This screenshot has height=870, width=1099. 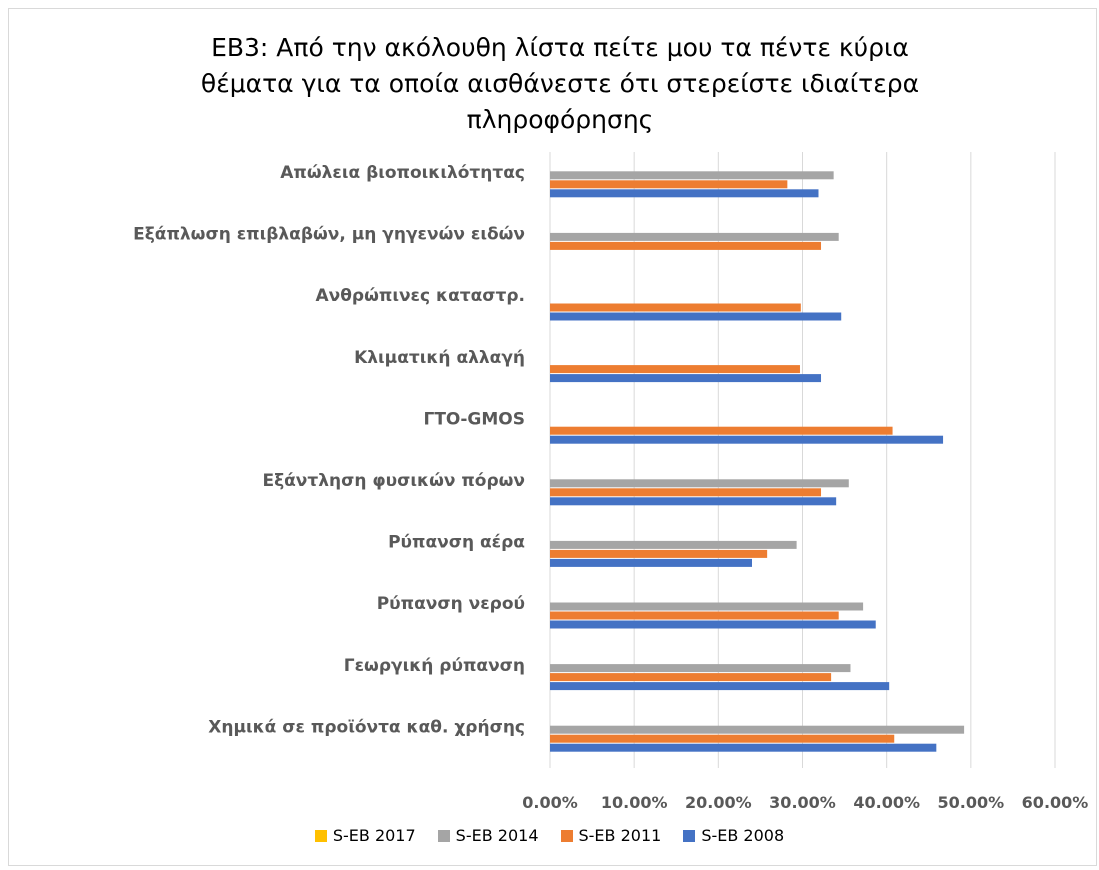 What do you see at coordinates (329, 235) in the screenshot?
I see `category-label: Εξάπλωση επιβλαβών, μη γηγενών ειδών` at bounding box center [329, 235].